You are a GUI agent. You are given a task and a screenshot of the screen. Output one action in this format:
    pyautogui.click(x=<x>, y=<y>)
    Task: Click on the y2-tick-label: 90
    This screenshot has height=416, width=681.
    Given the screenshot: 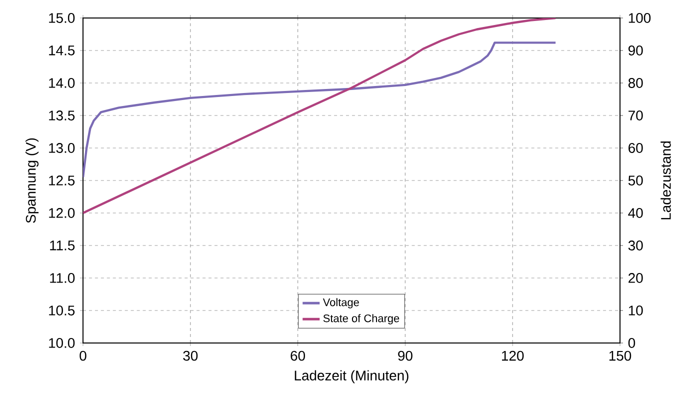 What is the action you would take?
    pyautogui.click(x=635, y=51)
    